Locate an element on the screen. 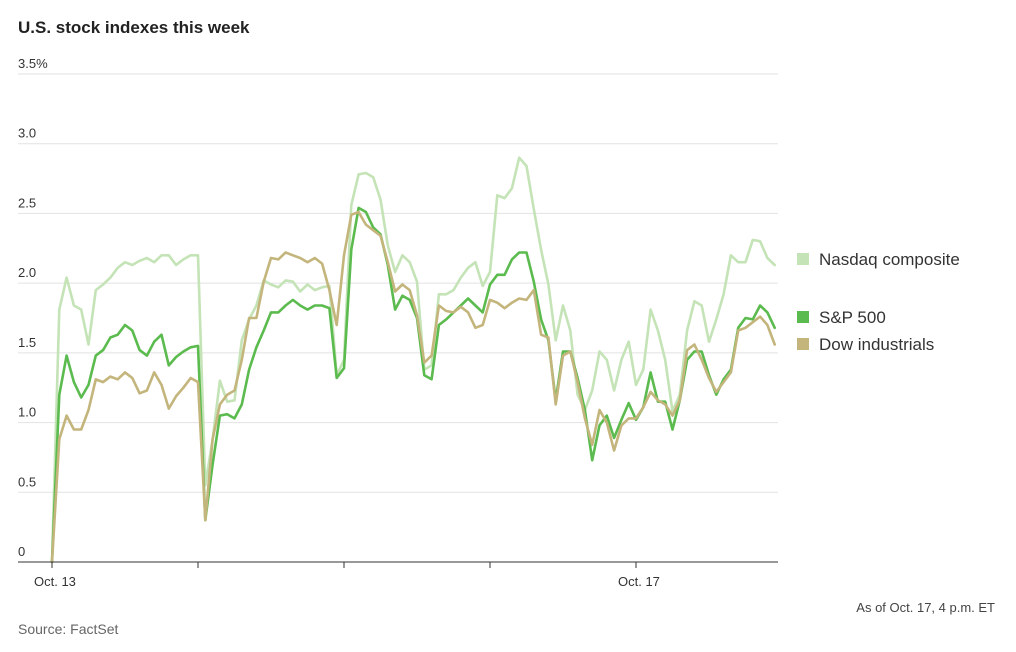  x-tick-label: Oct. 17 is located at coordinates (639, 581).